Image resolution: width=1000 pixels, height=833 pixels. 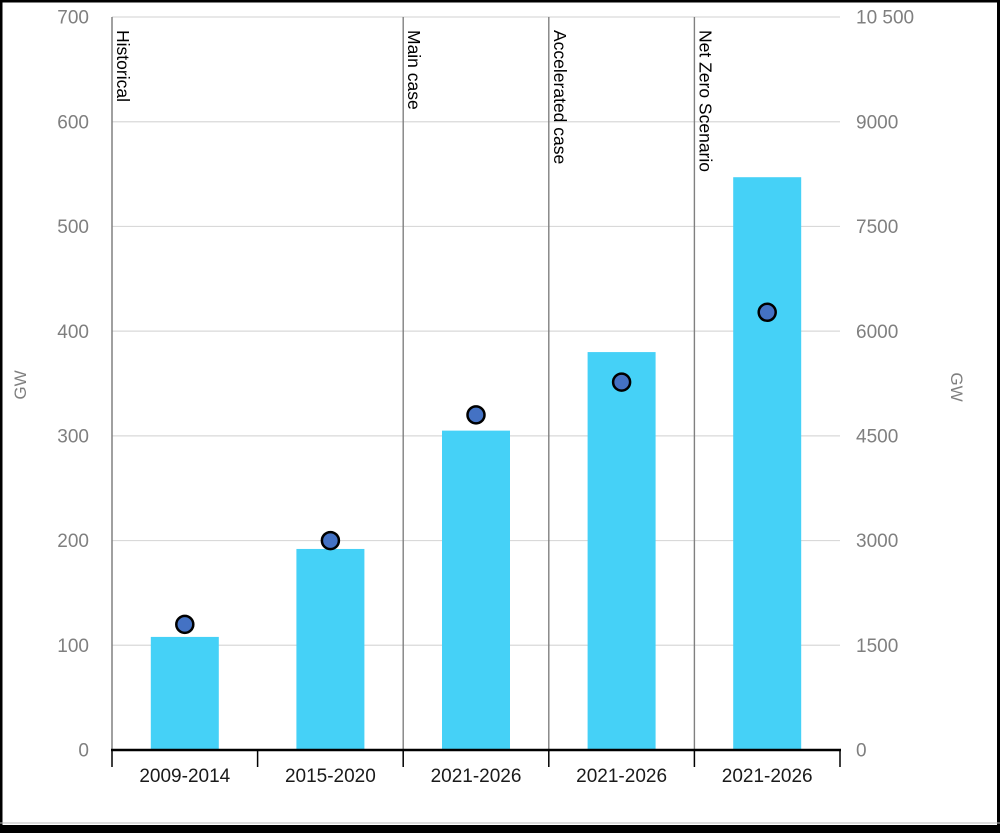 What do you see at coordinates (20, 384) in the screenshot?
I see `axis-title-left: GW` at bounding box center [20, 384].